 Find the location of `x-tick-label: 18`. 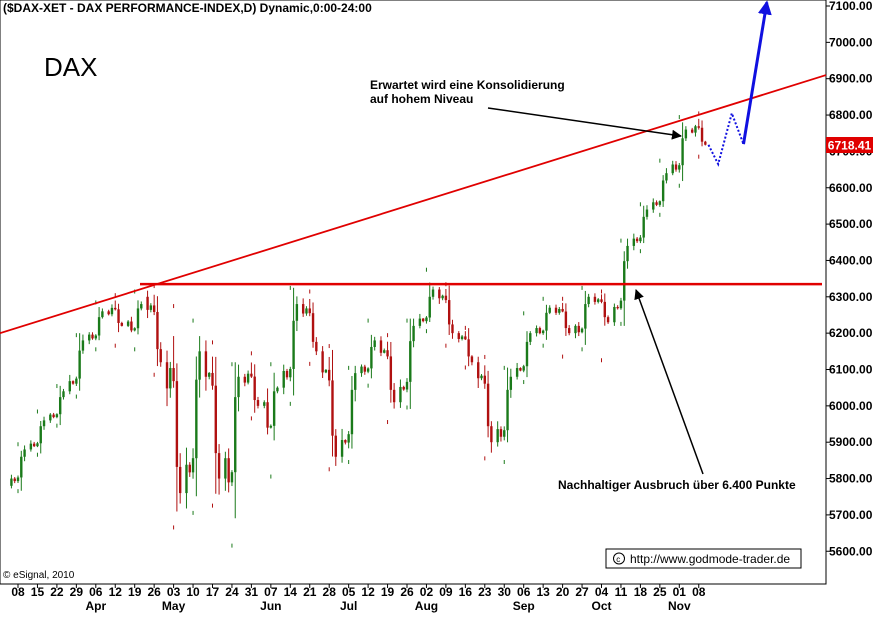

x-tick-label: 18 is located at coordinates (641, 592).